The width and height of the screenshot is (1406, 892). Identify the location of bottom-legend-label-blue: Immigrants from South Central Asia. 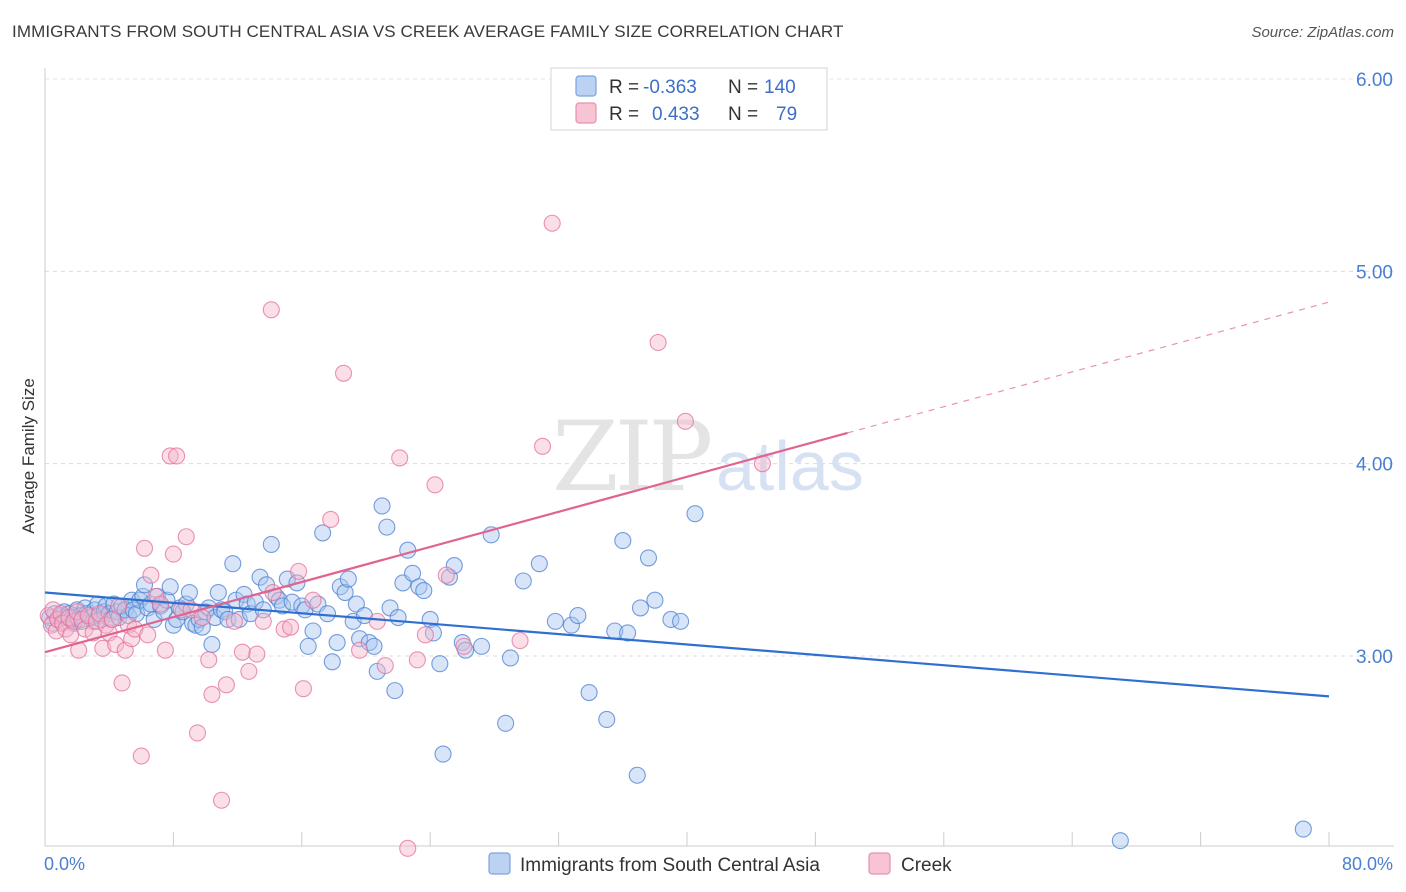
(670, 865).